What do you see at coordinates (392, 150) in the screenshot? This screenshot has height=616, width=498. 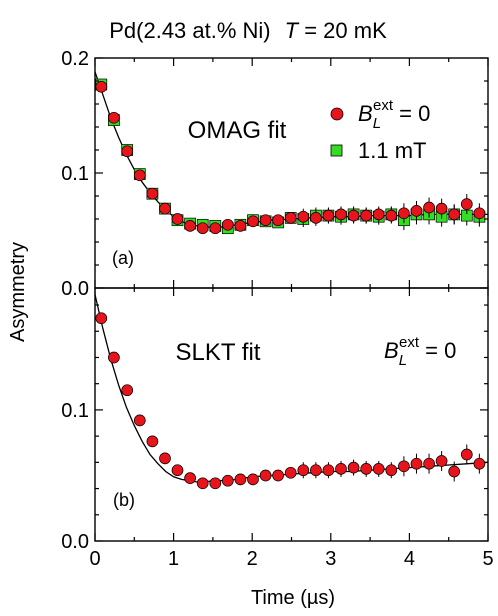 I see `legend-label-1p1mT: 1.1 mT` at bounding box center [392, 150].